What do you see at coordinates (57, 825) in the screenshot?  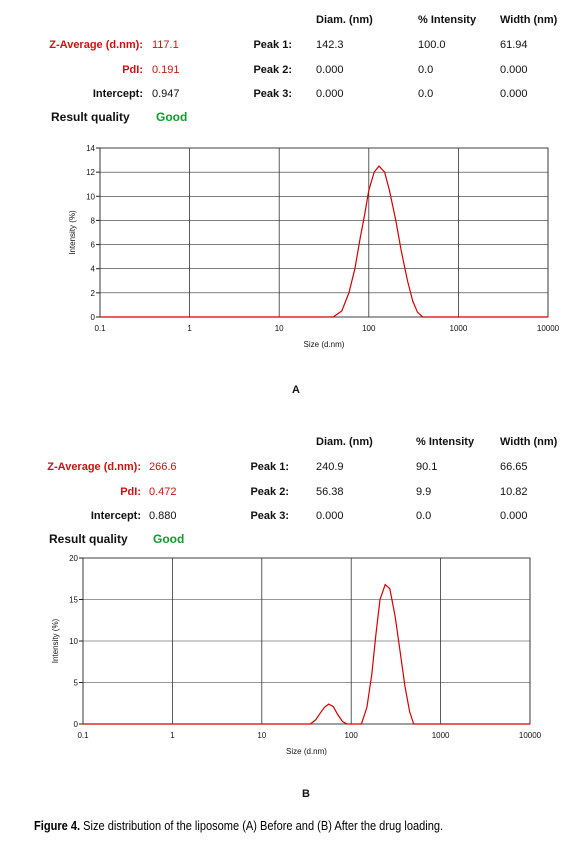 I see `caption-label: Figure 4.` at bounding box center [57, 825].